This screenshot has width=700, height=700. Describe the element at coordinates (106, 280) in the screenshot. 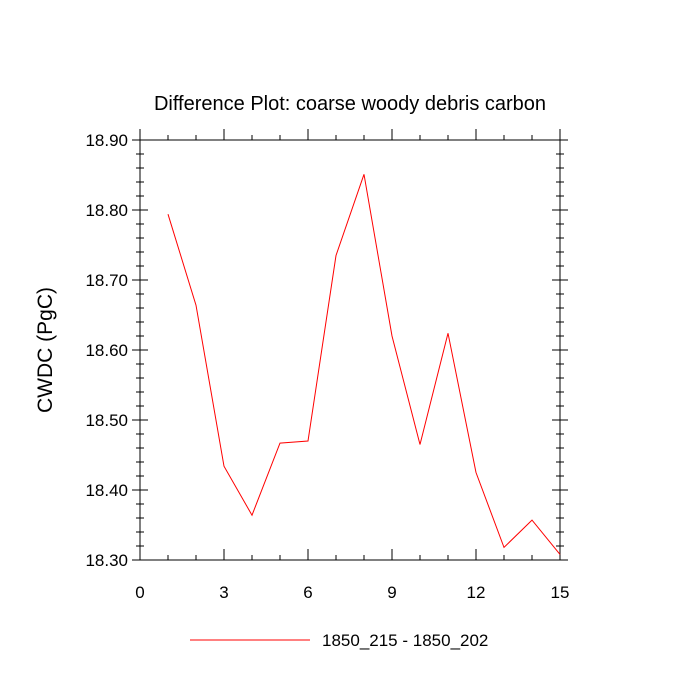

I see `y-tick-label: 18.70` at that location.